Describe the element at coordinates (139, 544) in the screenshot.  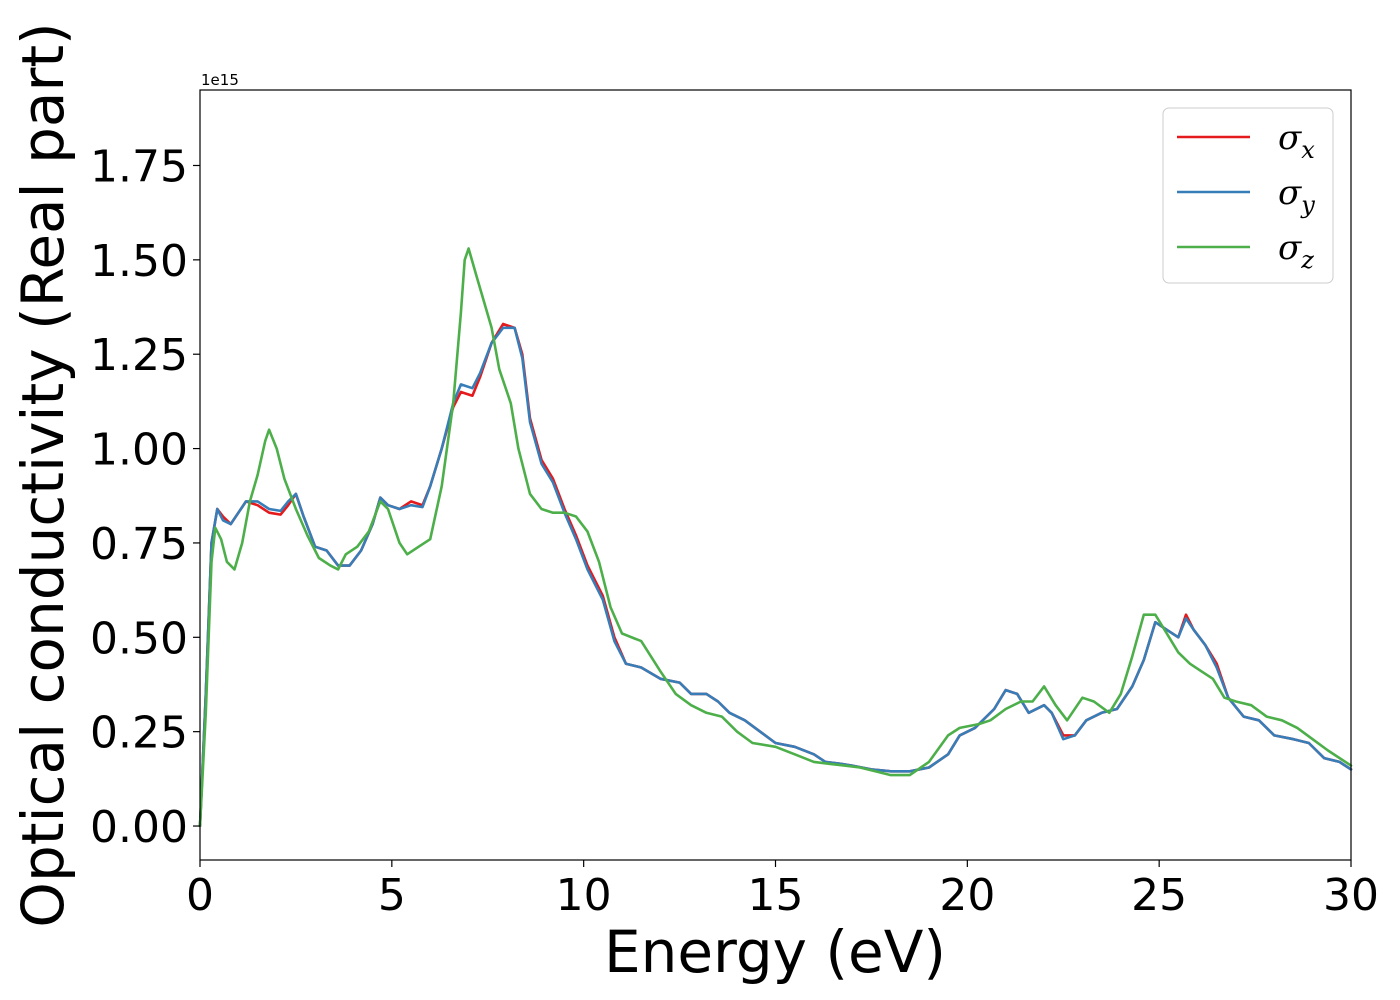
I see `y-tick-label: 0.75` at that location.